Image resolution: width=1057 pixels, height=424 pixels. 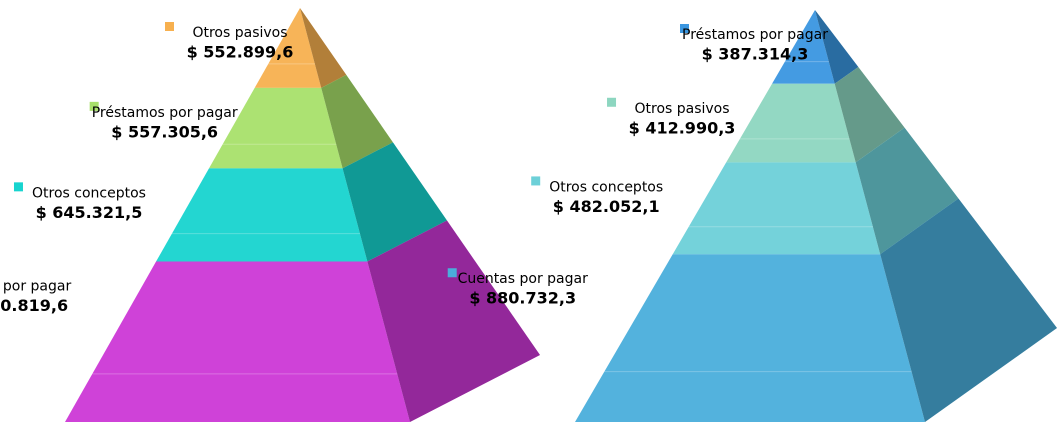 What do you see at coordinates (164, 131) in the screenshot?
I see `value-label: $ 557.305,6` at bounding box center [164, 131].